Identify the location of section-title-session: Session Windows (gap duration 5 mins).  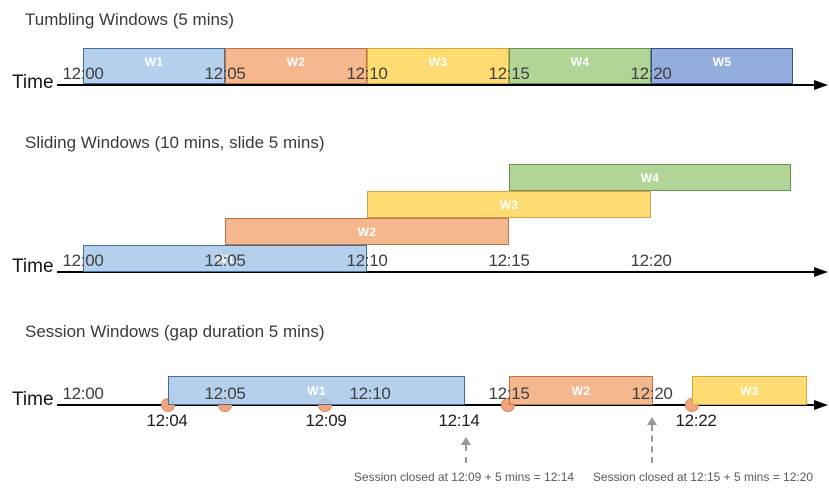
(175, 331).